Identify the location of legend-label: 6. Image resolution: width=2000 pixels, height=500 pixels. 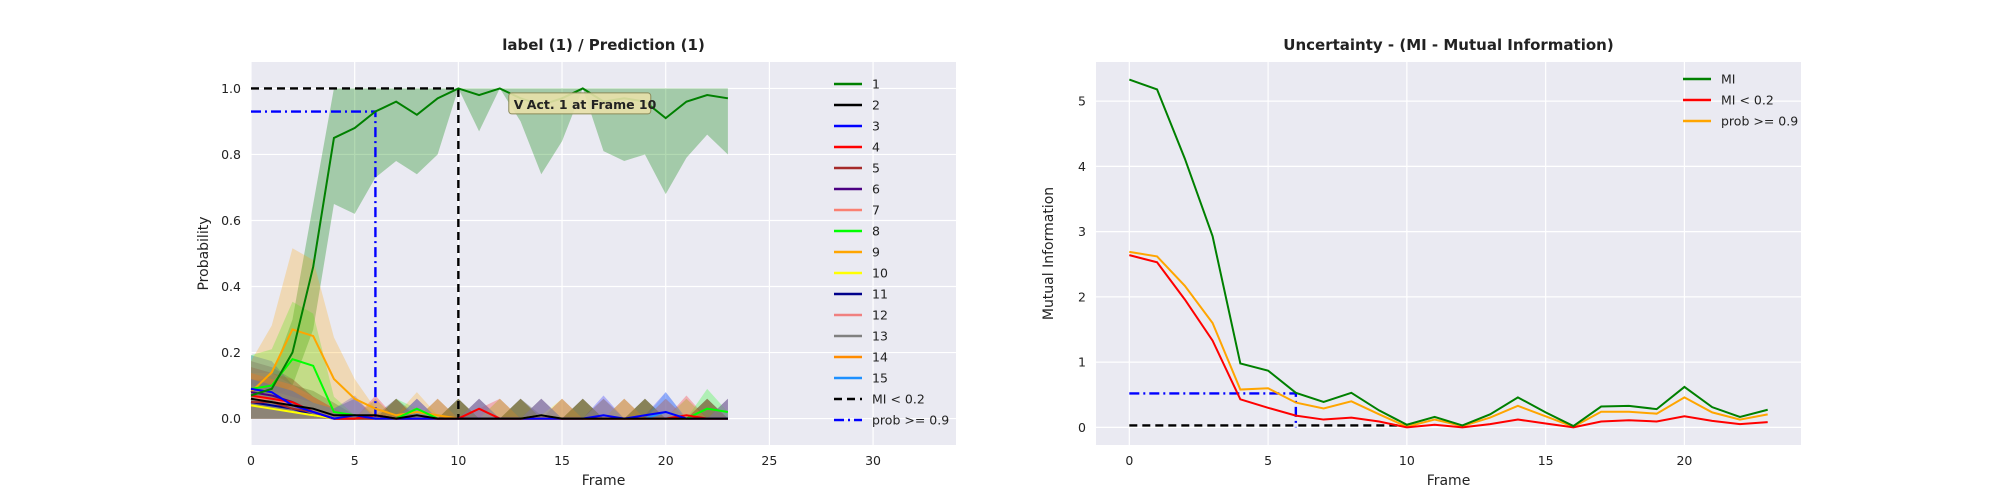
(876, 189).